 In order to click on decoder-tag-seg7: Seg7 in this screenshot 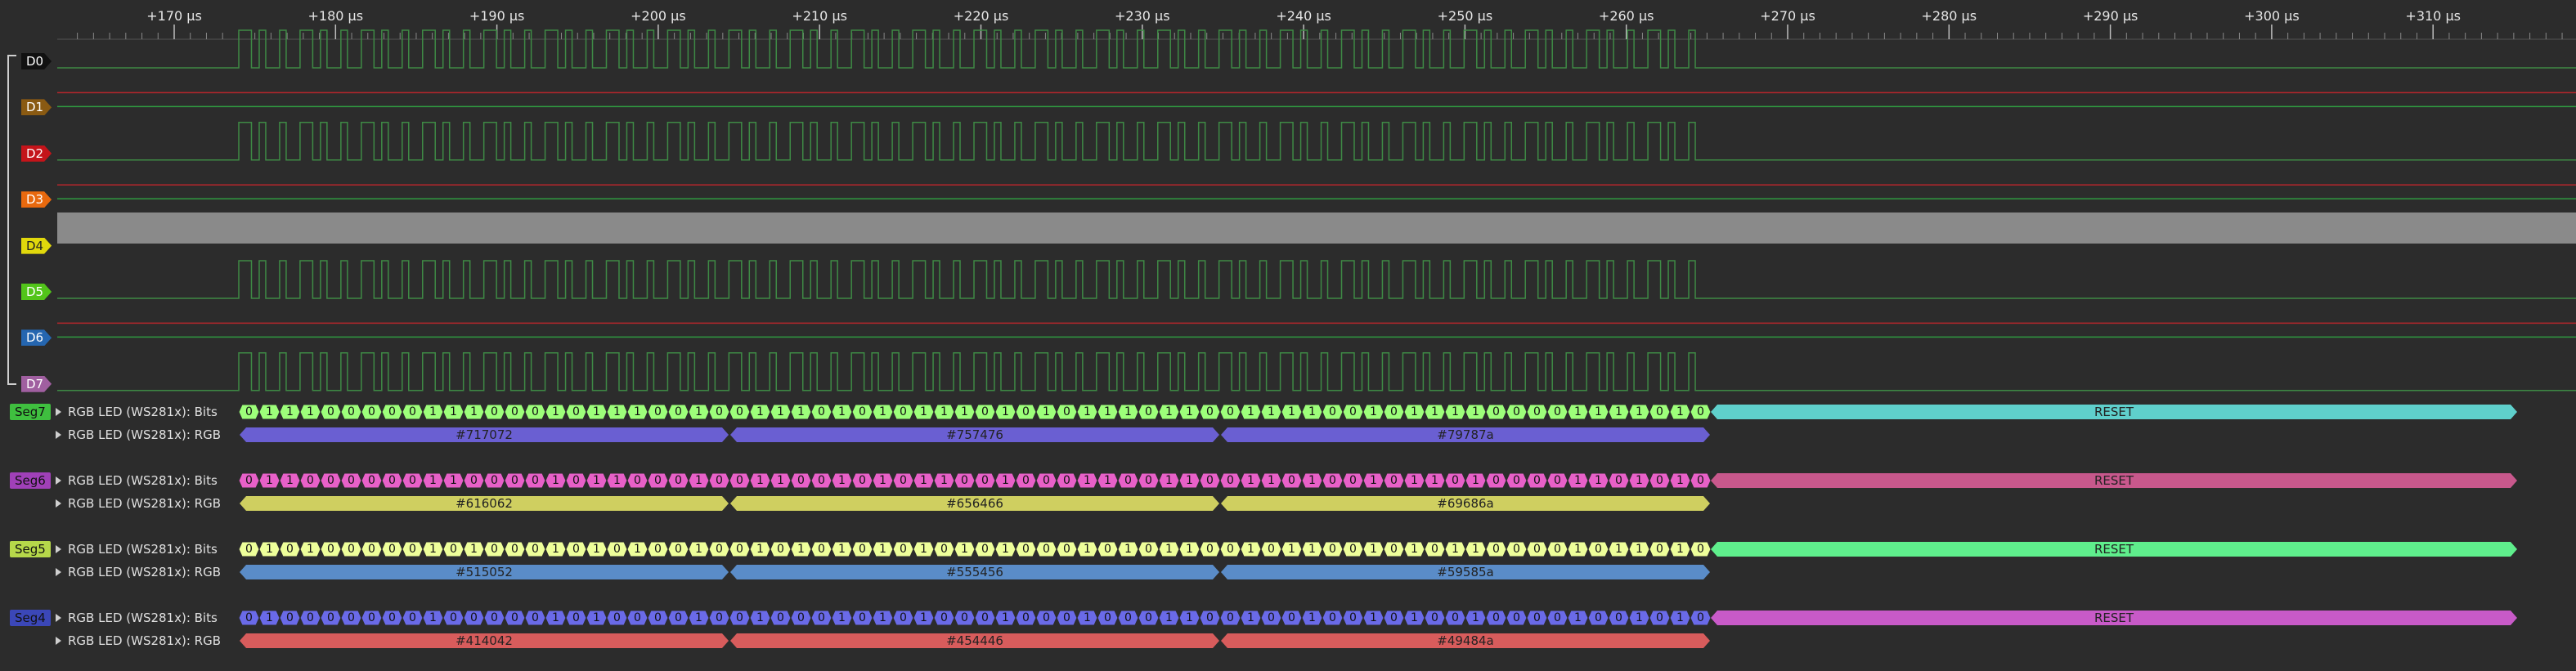, I will do `click(31, 412)`.